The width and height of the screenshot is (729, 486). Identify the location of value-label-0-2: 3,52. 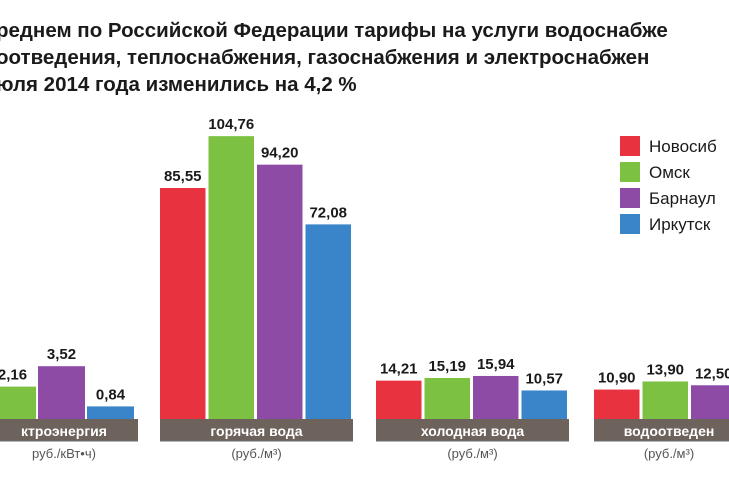
(61, 354).